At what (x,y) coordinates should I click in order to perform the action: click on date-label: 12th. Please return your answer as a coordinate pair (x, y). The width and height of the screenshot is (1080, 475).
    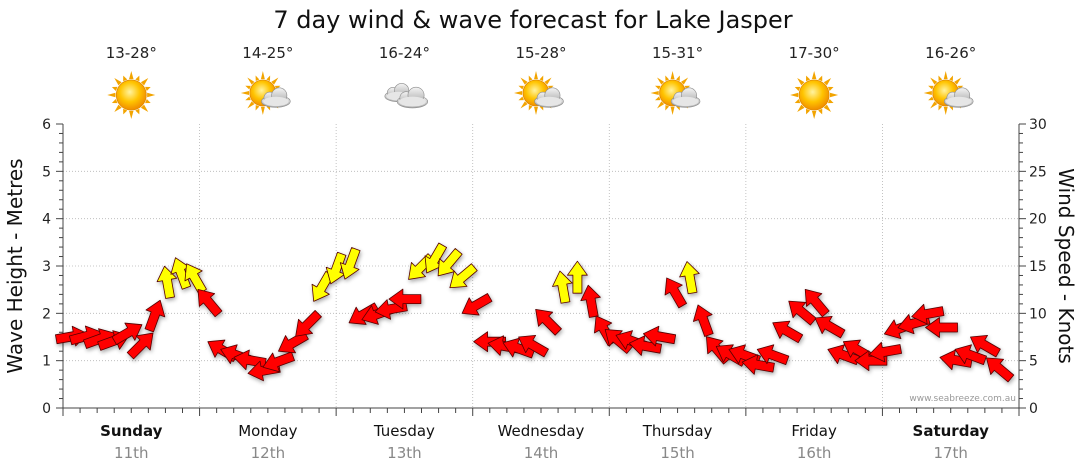
    Looking at the image, I should click on (268, 453).